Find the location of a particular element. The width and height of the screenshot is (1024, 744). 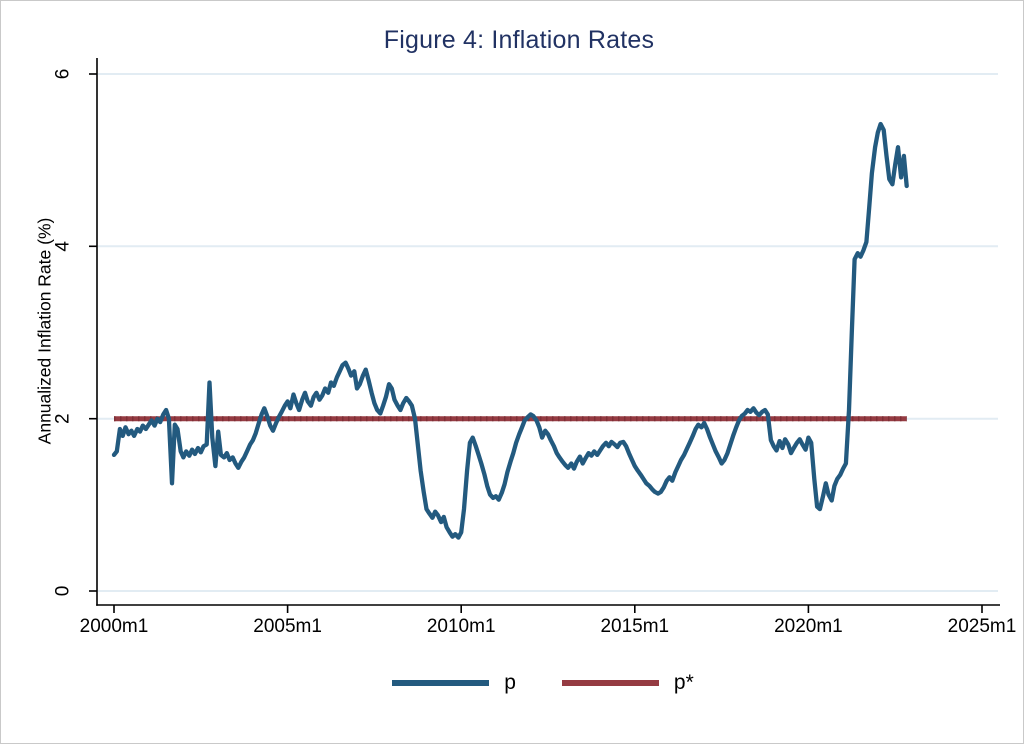

legend-swatch-p is located at coordinates (441, 682).